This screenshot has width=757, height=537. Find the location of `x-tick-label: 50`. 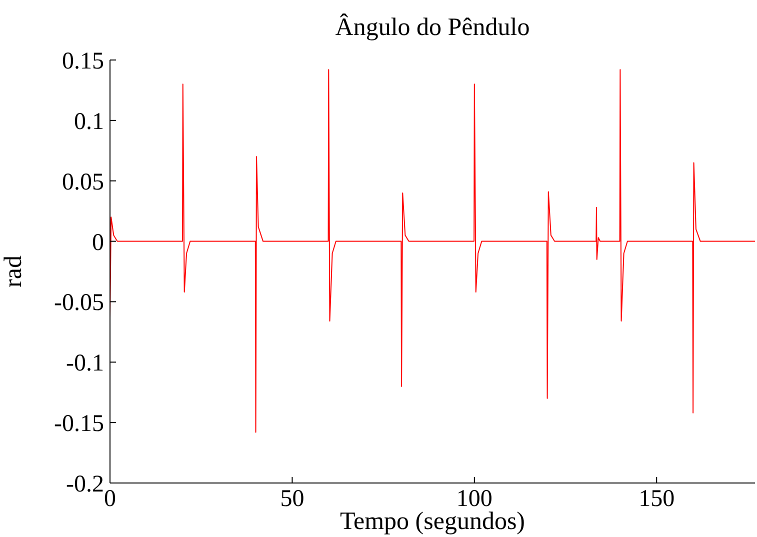

x-tick-label: 50 is located at coordinates (292, 499).